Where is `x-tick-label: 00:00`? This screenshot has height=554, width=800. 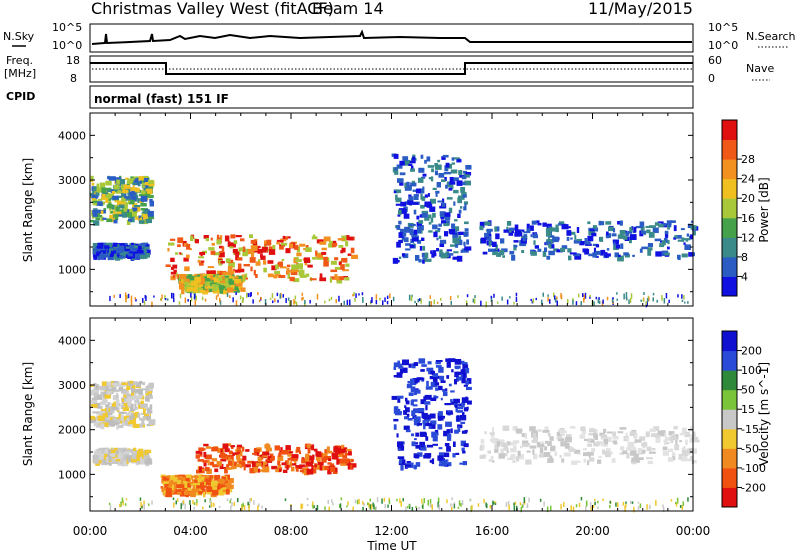
x-tick-label: 00:00 is located at coordinates (90, 531).